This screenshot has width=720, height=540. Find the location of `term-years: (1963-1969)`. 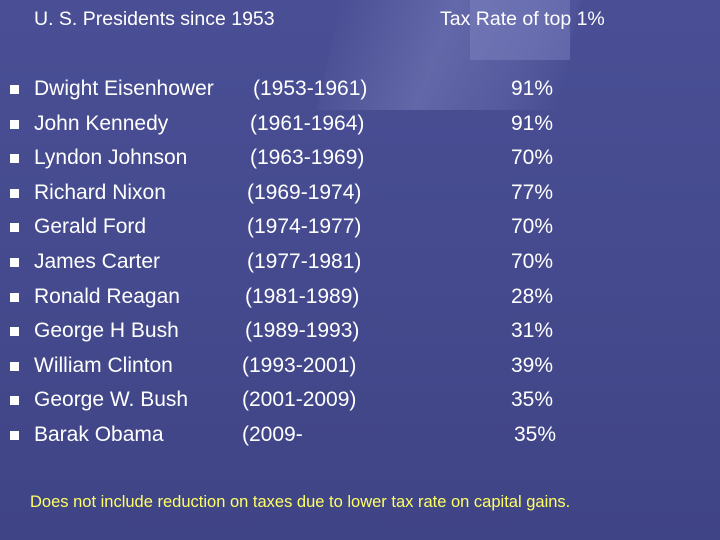

term-years: (1963-1969) is located at coordinates (307, 158).